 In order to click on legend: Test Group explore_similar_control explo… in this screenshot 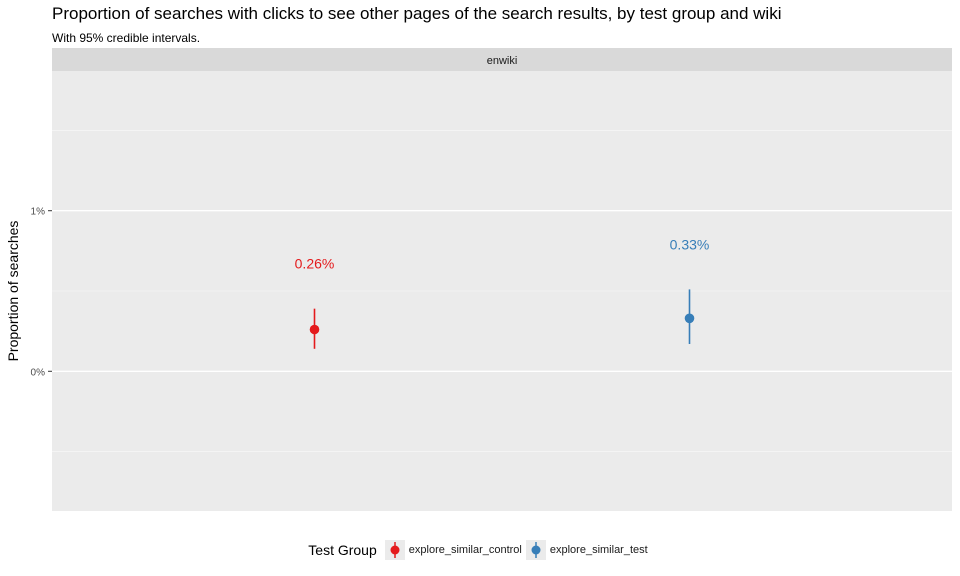, I will do `click(480, 550)`.